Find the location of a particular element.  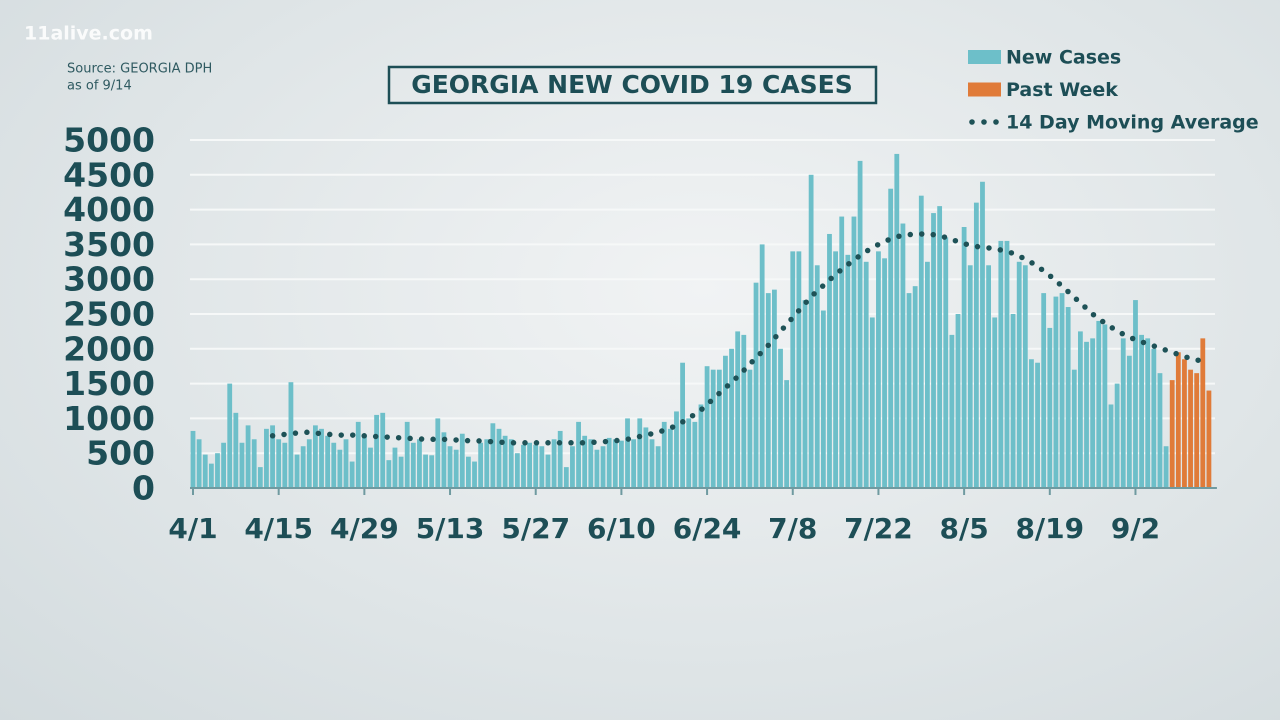

x-tick-label: 7/8 is located at coordinates (792, 528).